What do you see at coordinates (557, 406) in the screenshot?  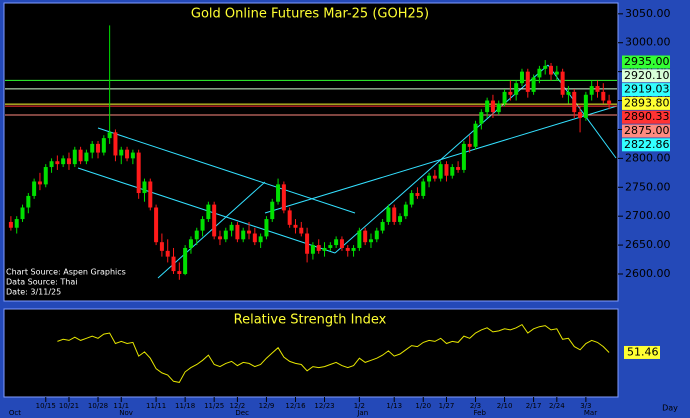 I see `x-tick-label: 2/24` at bounding box center [557, 406].